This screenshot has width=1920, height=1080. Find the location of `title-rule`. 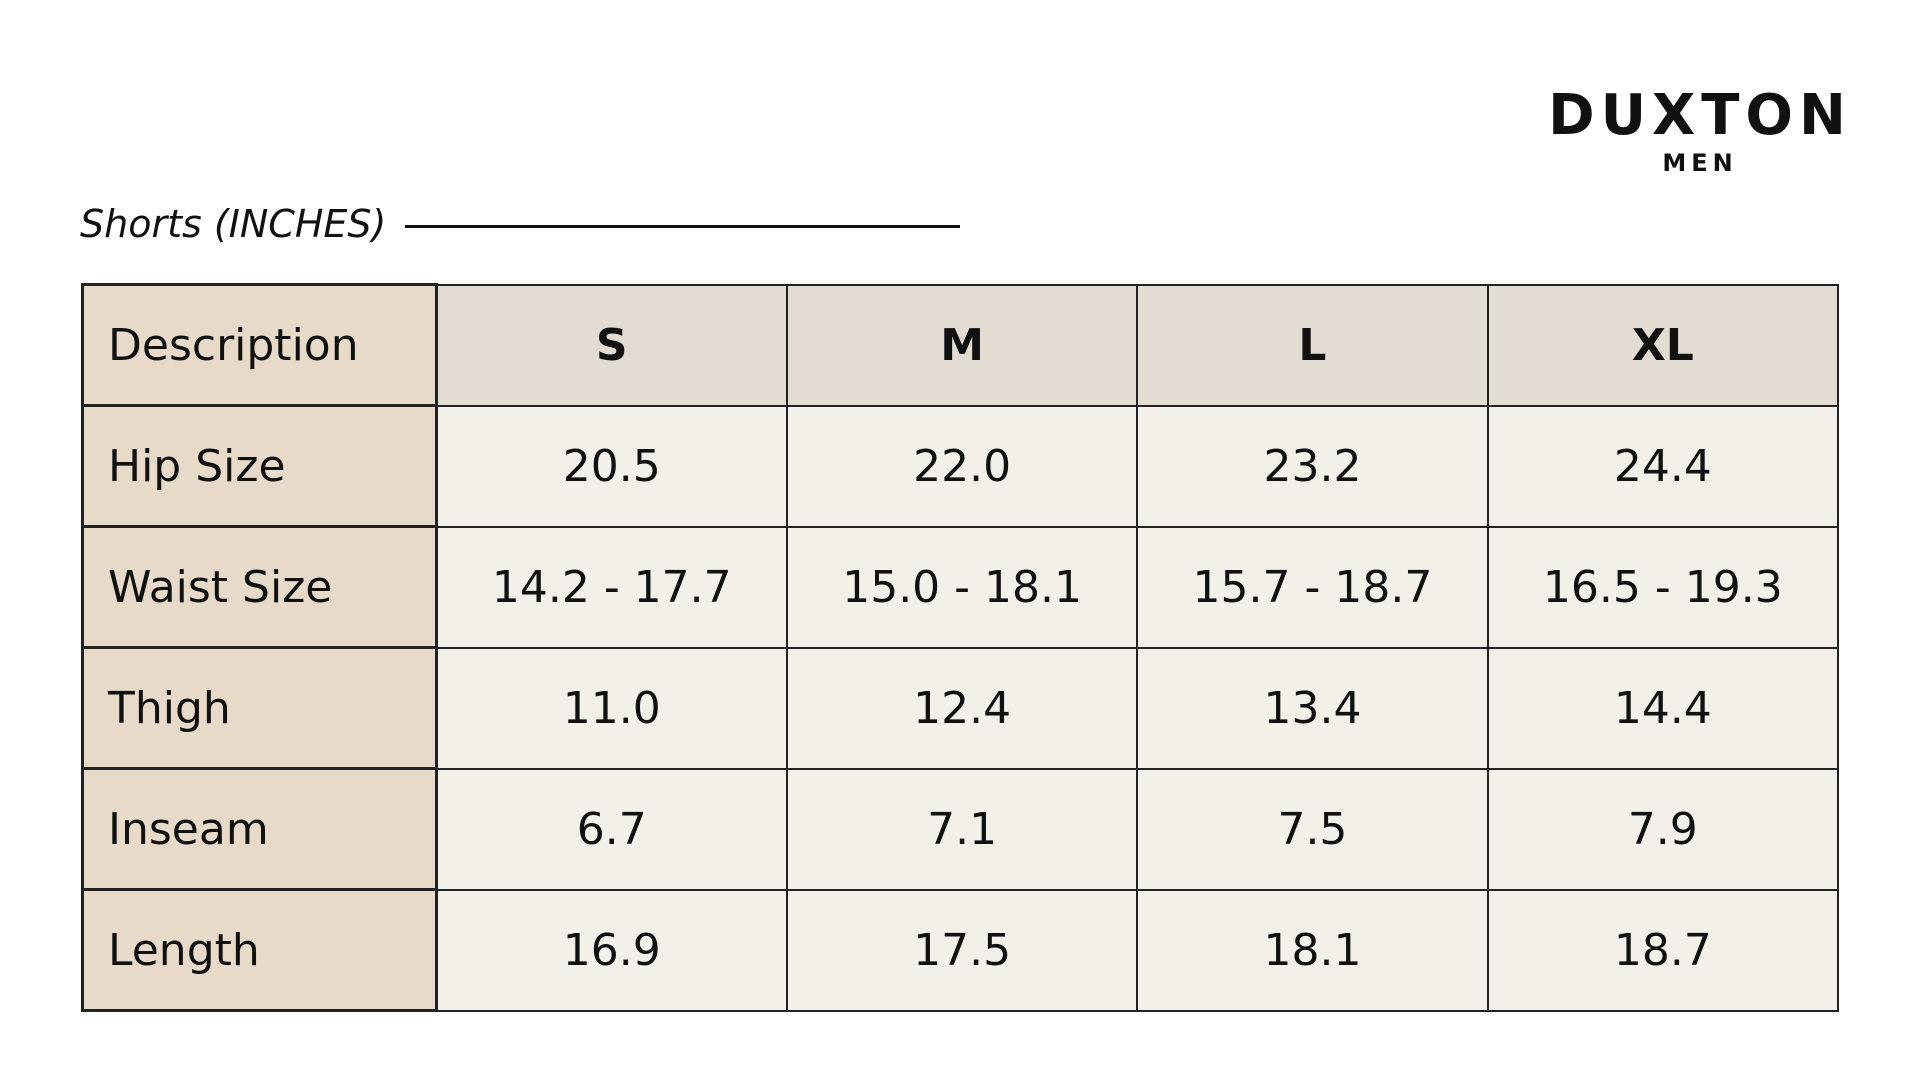

title-rule is located at coordinates (682, 226).